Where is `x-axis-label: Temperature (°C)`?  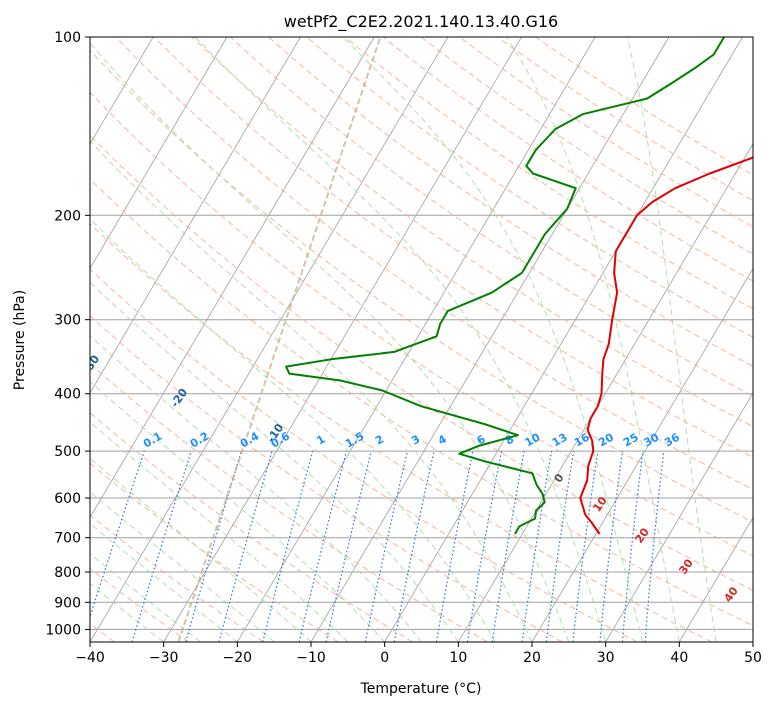 x-axis-label: Temperature (°C) is located at coordinates (421, 689).